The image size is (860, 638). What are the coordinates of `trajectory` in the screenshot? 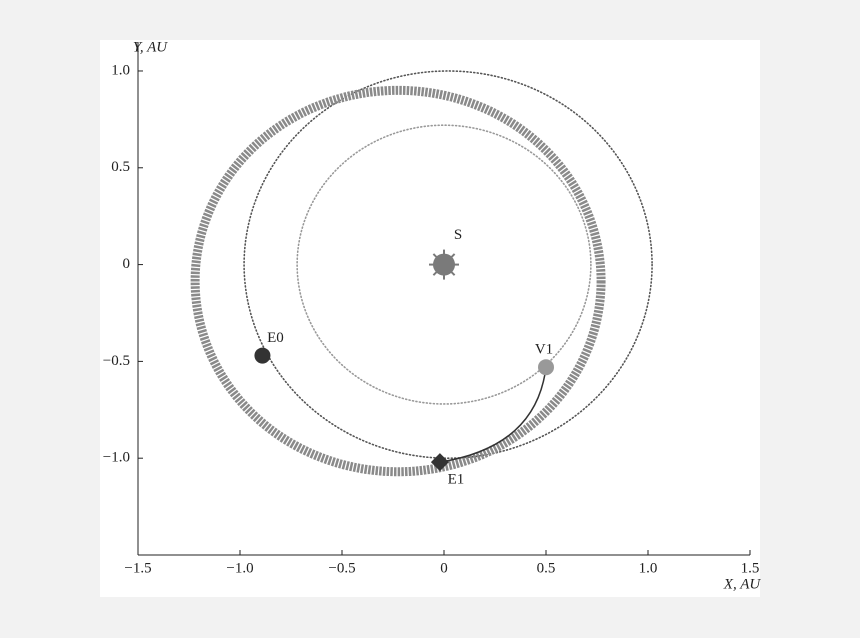 It's located at (493, 415).